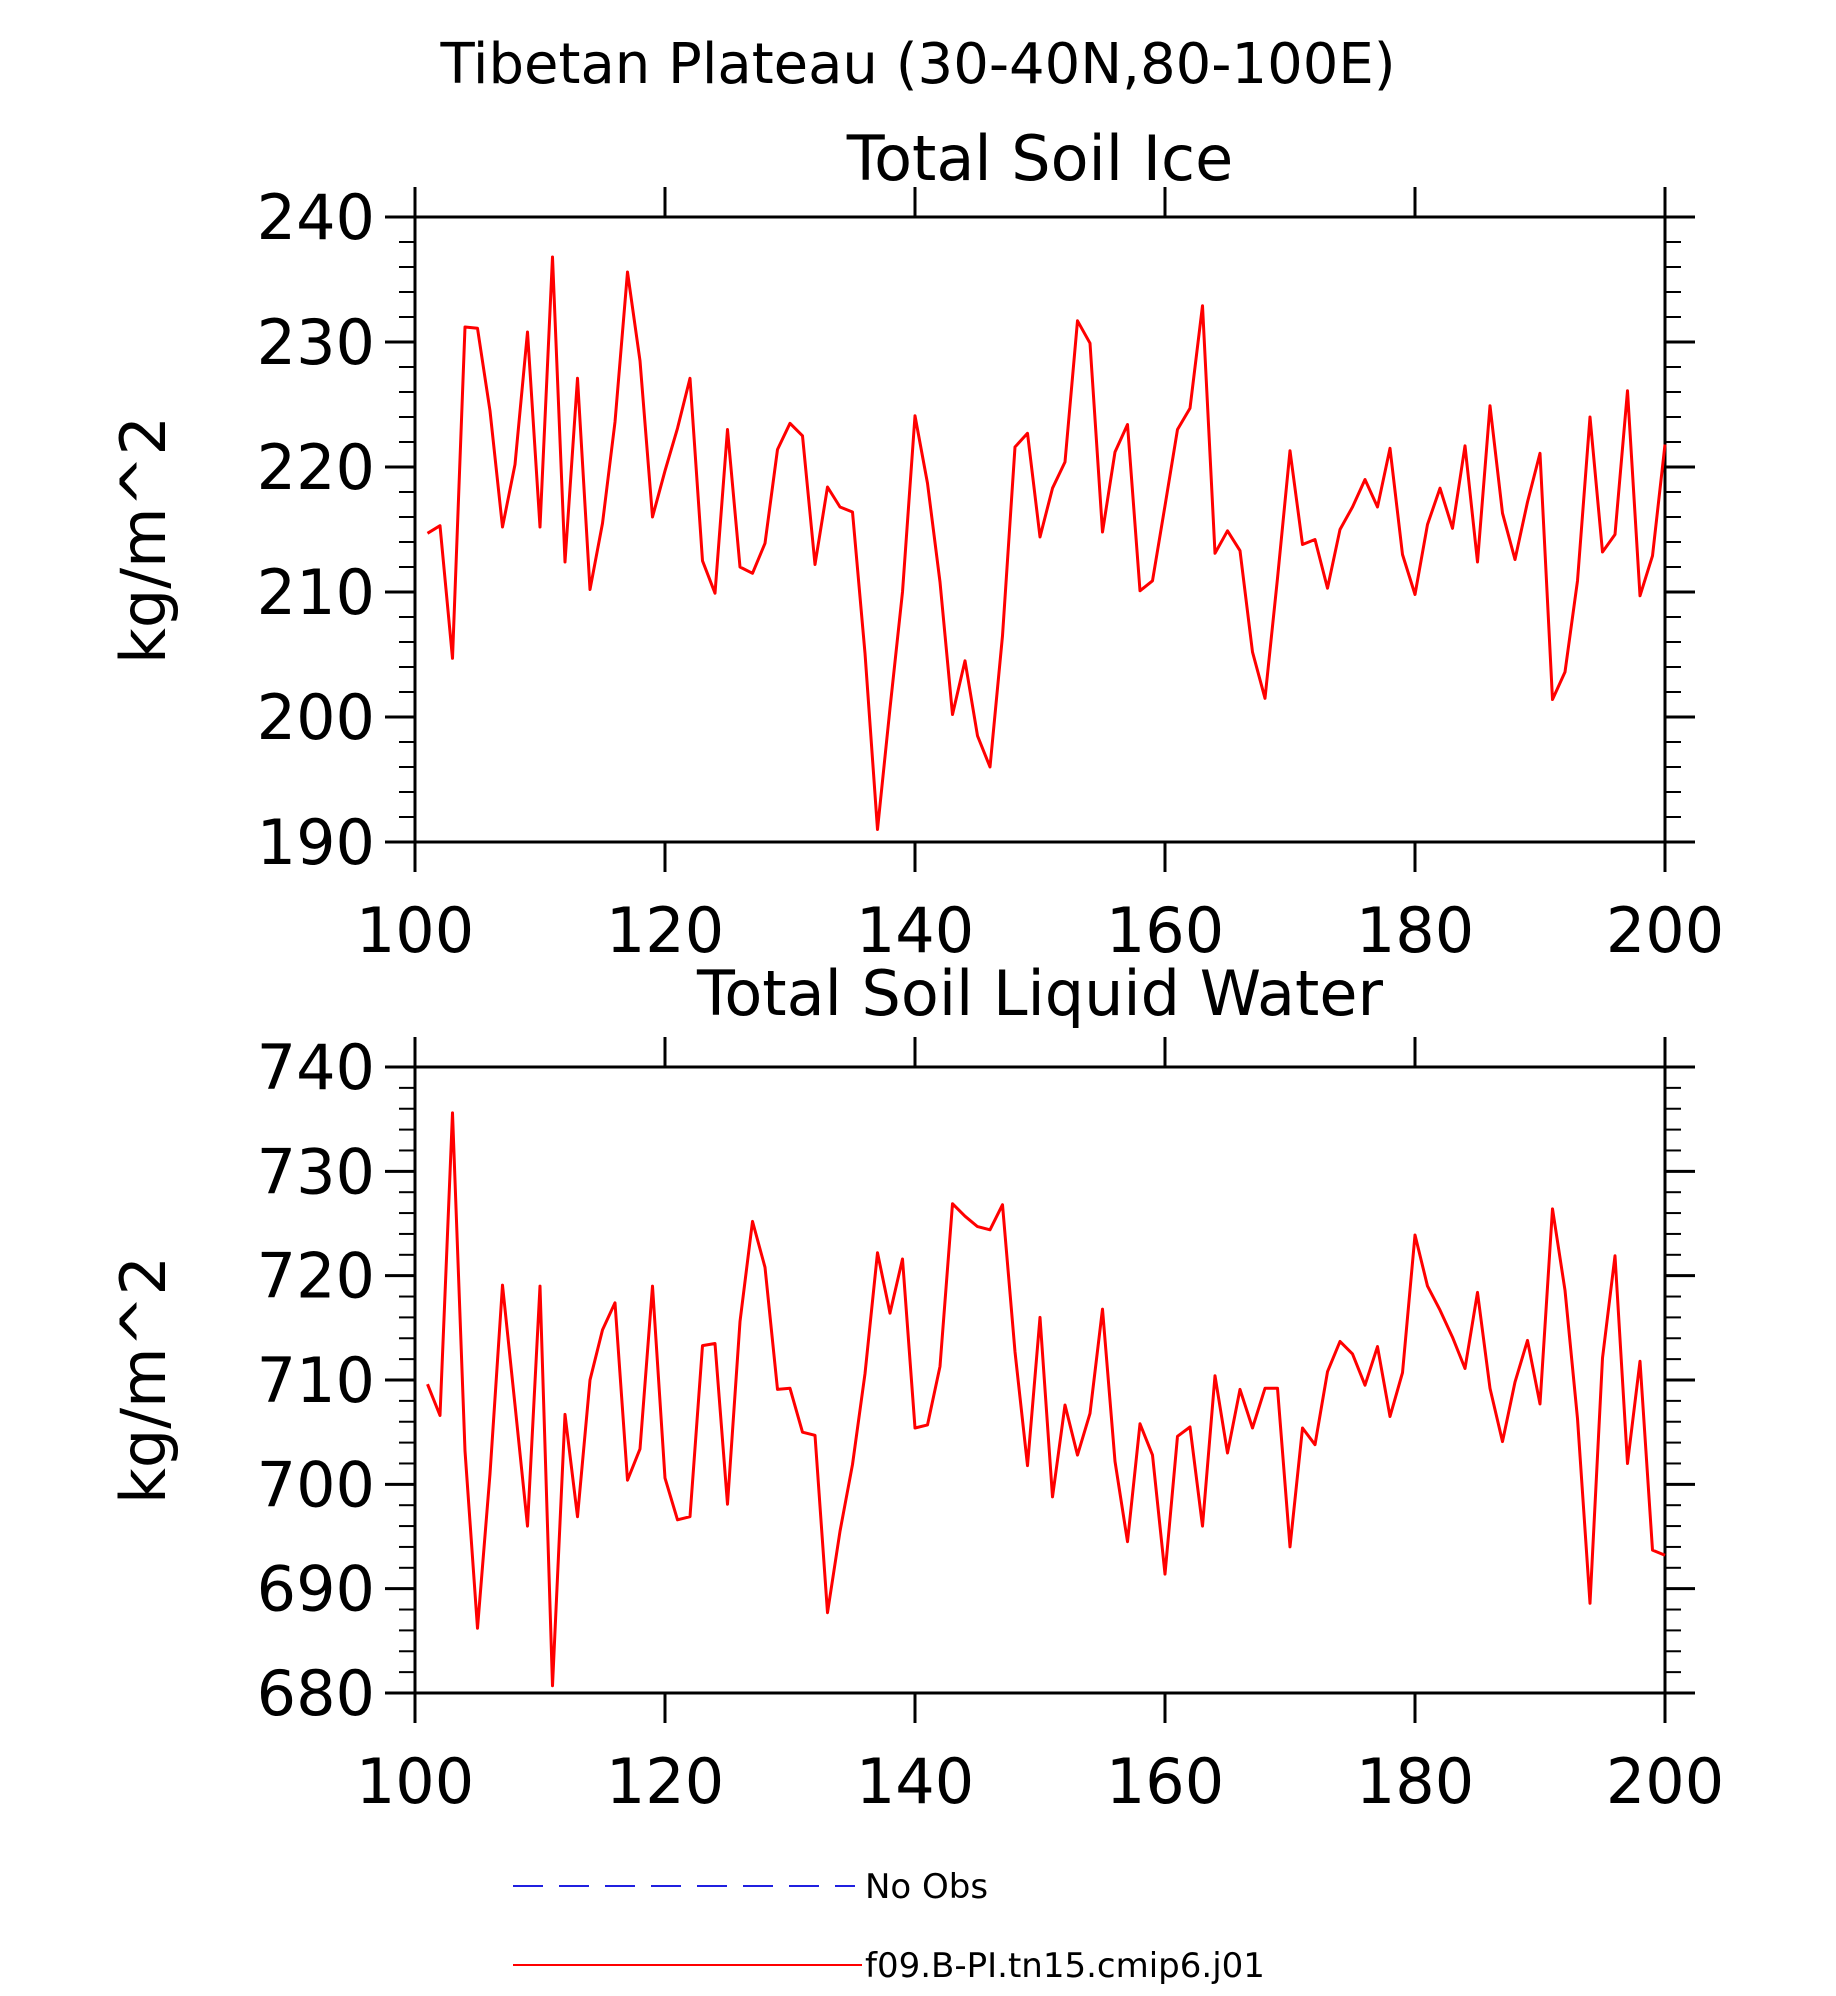 This screenshot has width=1836, height=1996. I want to click on y-tick-label: 710, so click(316, 1380).